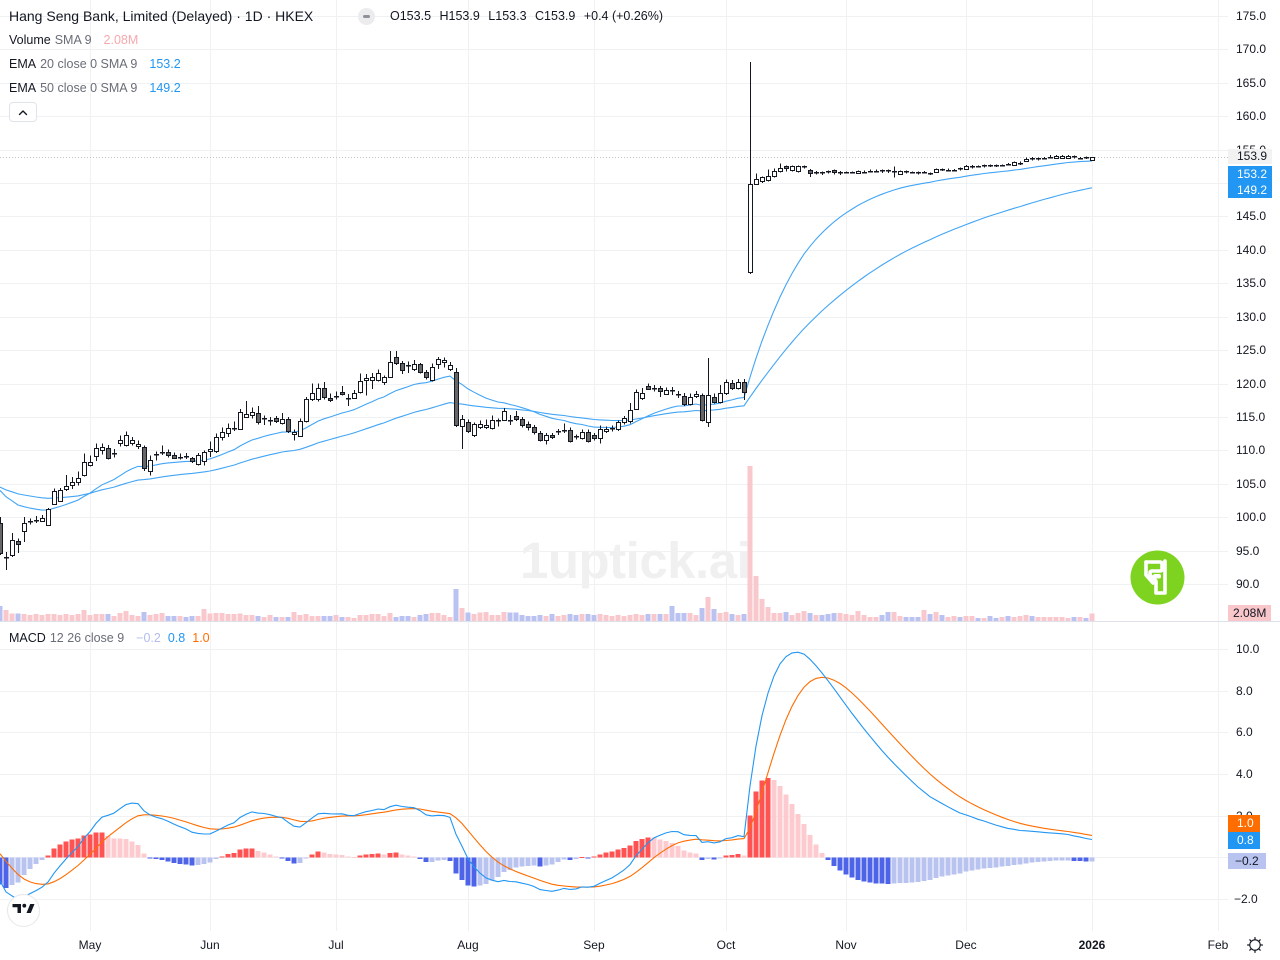 This screenshot has height=960, width=1280. I want to click on legend-macd: MACD 12 26 close 9 −0.2 0.8 1.0, so click(113, 638).